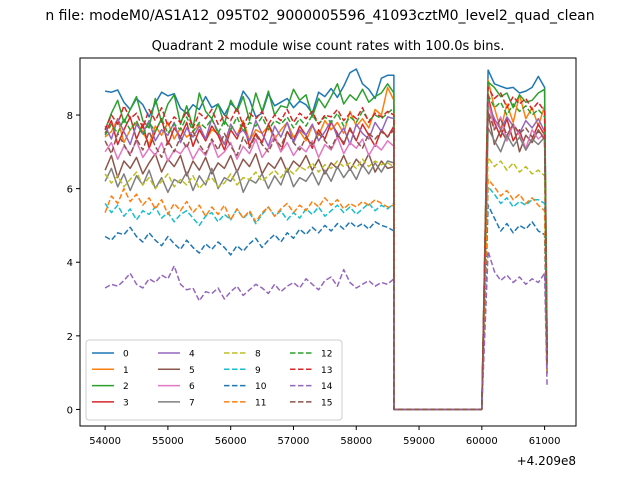 This screenshot has height=480, width=640. Describe the element at coordinates (356, 441) in the screenshot. I see `x-tick-label: 58000` at that location.